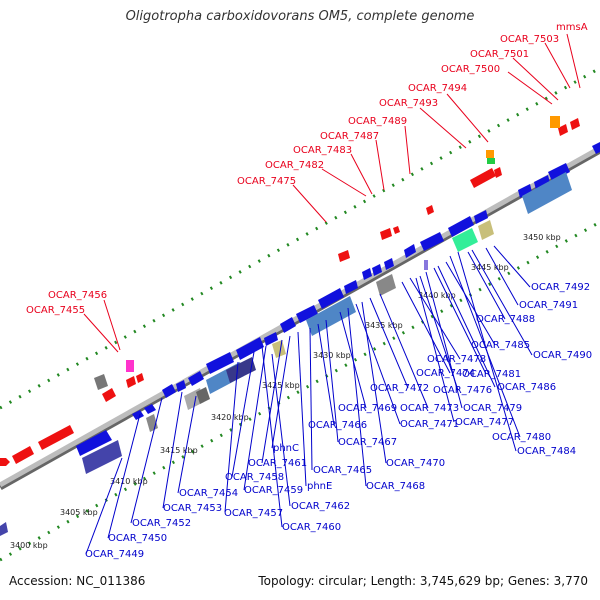  I want to click on gene-label: OCAR_7457, so click(253, 513).